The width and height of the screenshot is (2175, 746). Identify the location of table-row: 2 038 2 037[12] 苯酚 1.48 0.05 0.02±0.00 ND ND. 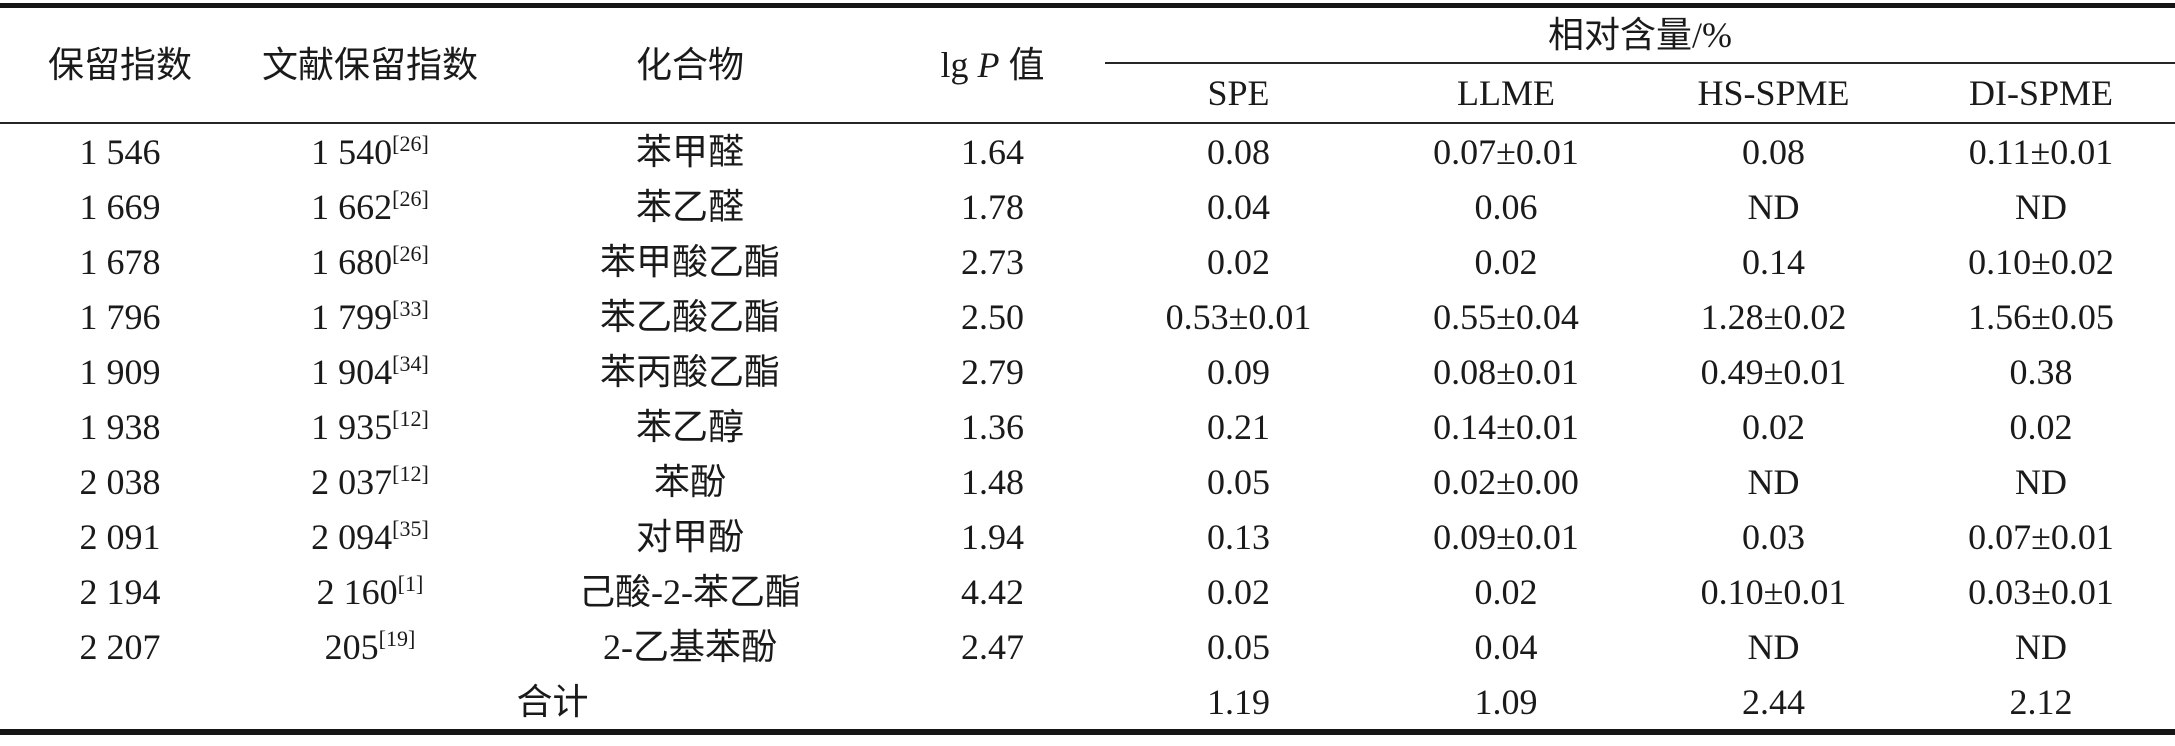
(1087, 481).